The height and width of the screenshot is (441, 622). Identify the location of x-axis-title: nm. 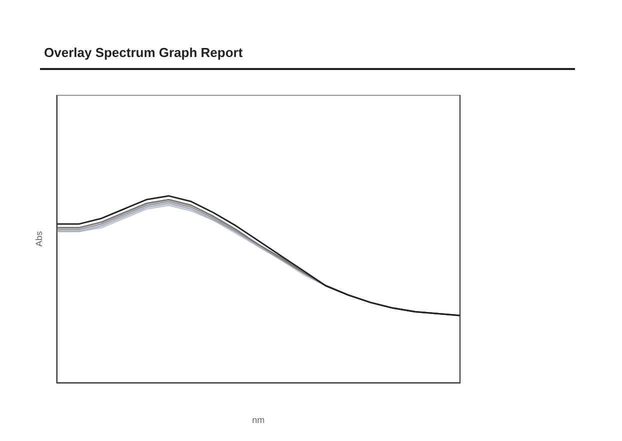
(258, 420).